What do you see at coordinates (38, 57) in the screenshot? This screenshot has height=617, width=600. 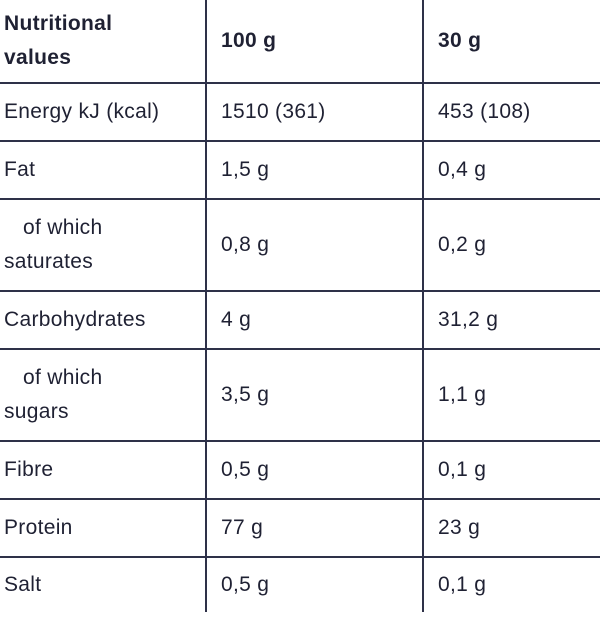 I see `header-nutritional-line2: values` at bounding box center [38, 57].